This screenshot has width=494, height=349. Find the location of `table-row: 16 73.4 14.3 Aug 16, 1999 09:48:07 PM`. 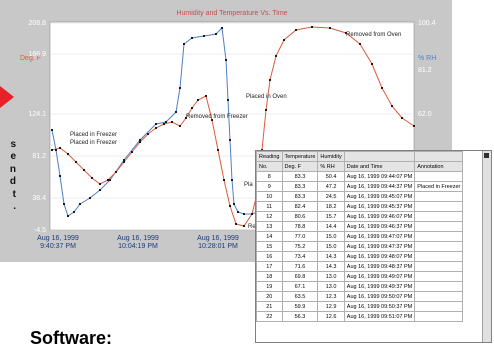

table-row: 16 73.4 14.3 Aug 16, 1999 09:48:07 PM is located at coordinates (360, 256).